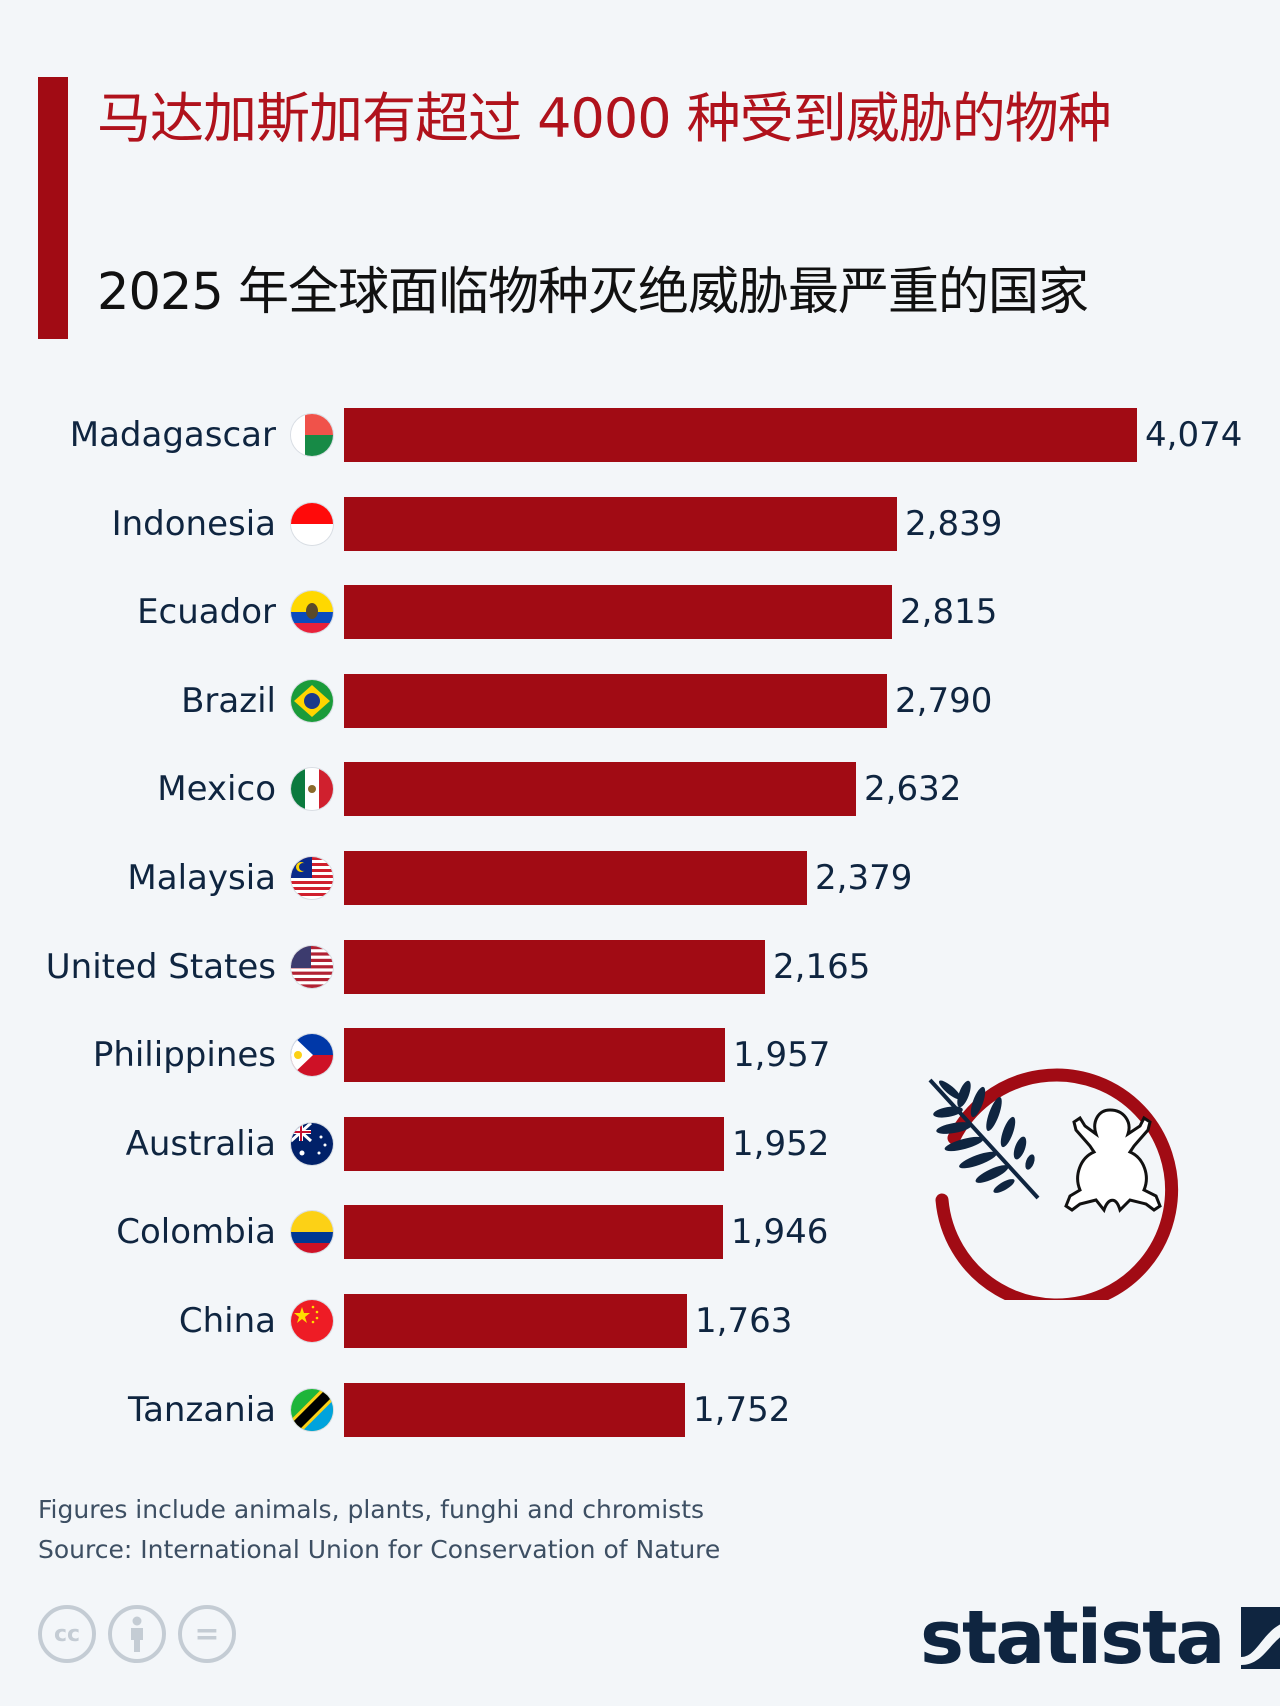 This screenshot has width=1280, height=1706. I want to click on value-label: 1,946, so click(780, 1232).